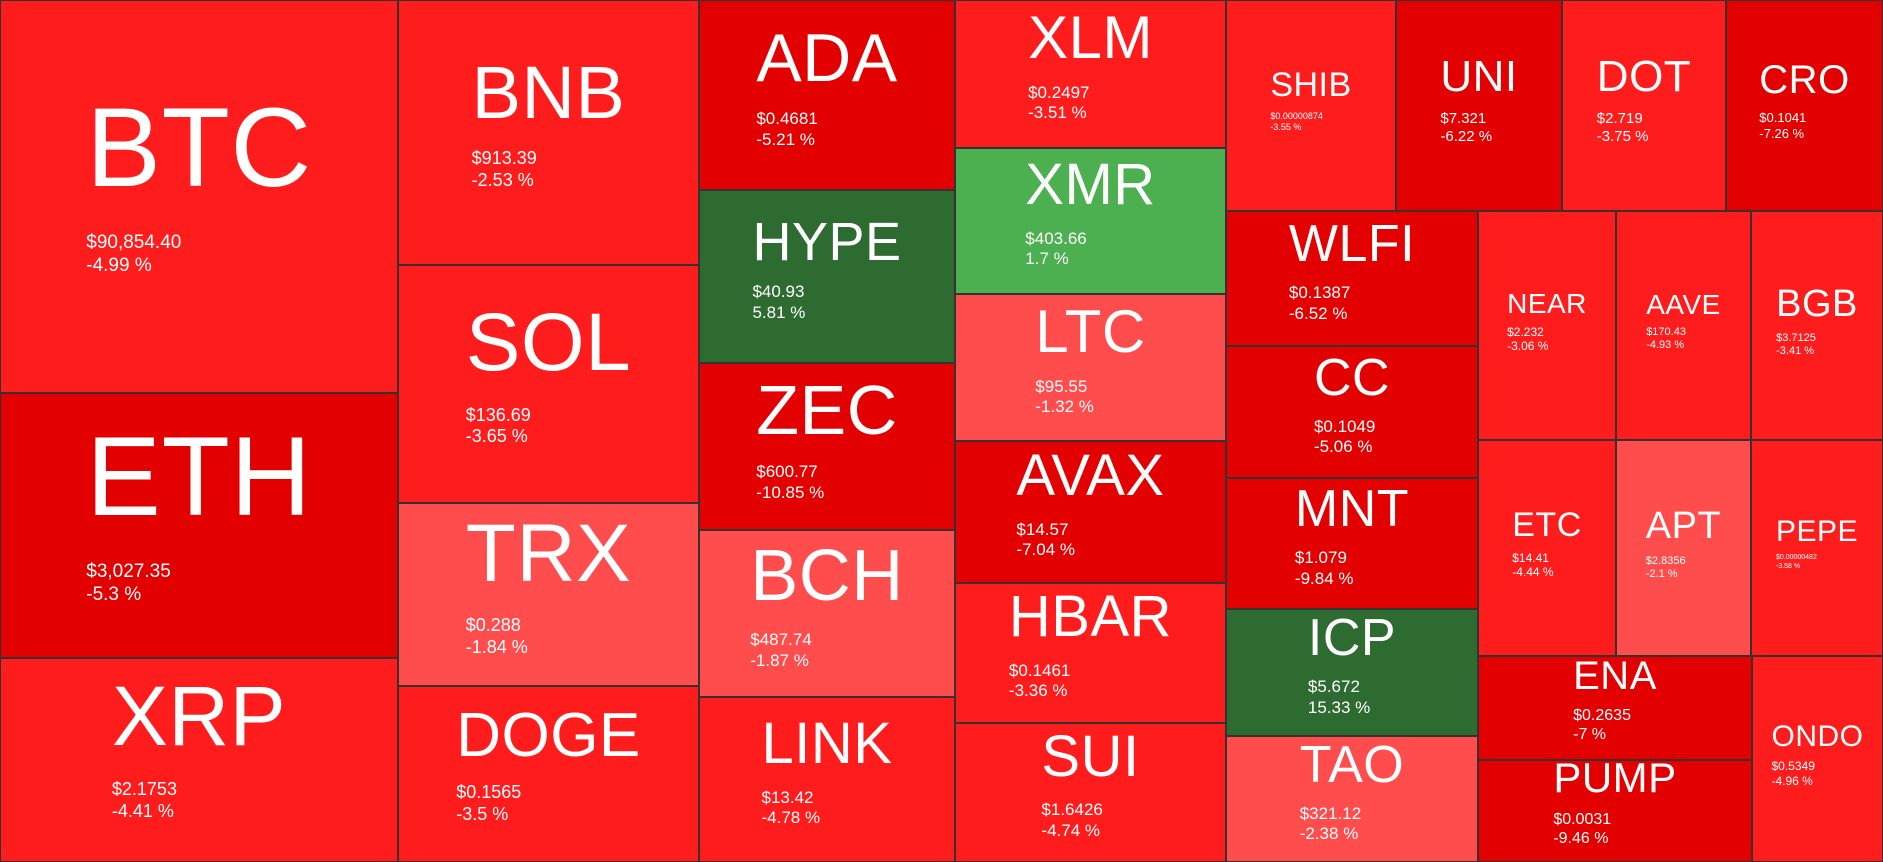 The width and height of the screenshot is (1883, 862). I want to click on tile-ada: ADA $0.4681 -5.21 %, so click(827, 95).